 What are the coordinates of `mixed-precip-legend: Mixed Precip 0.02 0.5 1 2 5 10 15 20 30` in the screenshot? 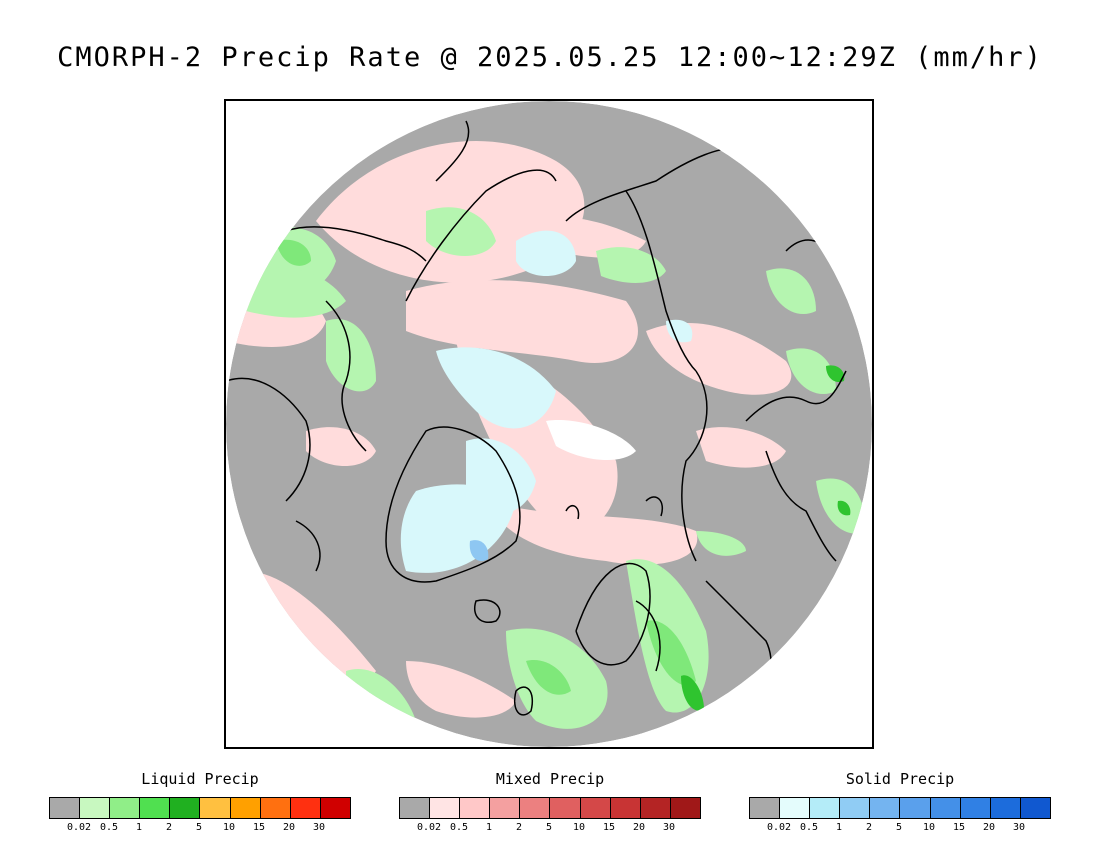 It's located at (550, 803).